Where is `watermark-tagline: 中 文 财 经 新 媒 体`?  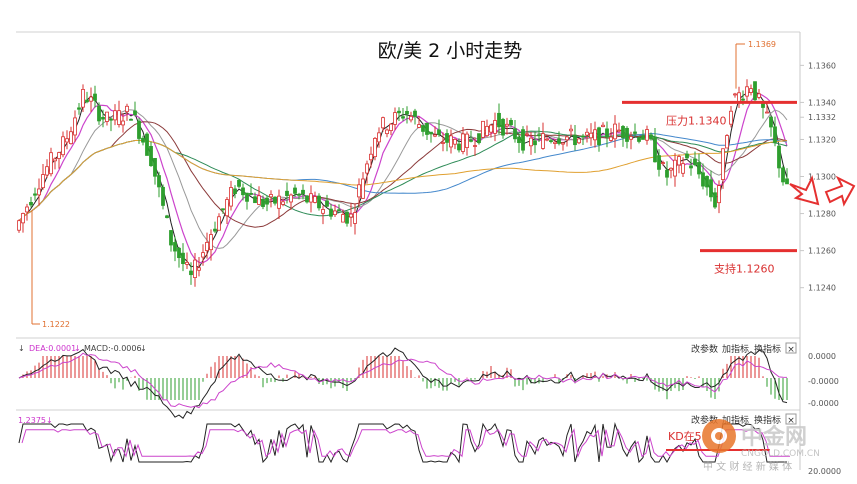
watermark-tagline: 中 文 财 经 新 媒 体 is located at coordinates (747, 466).